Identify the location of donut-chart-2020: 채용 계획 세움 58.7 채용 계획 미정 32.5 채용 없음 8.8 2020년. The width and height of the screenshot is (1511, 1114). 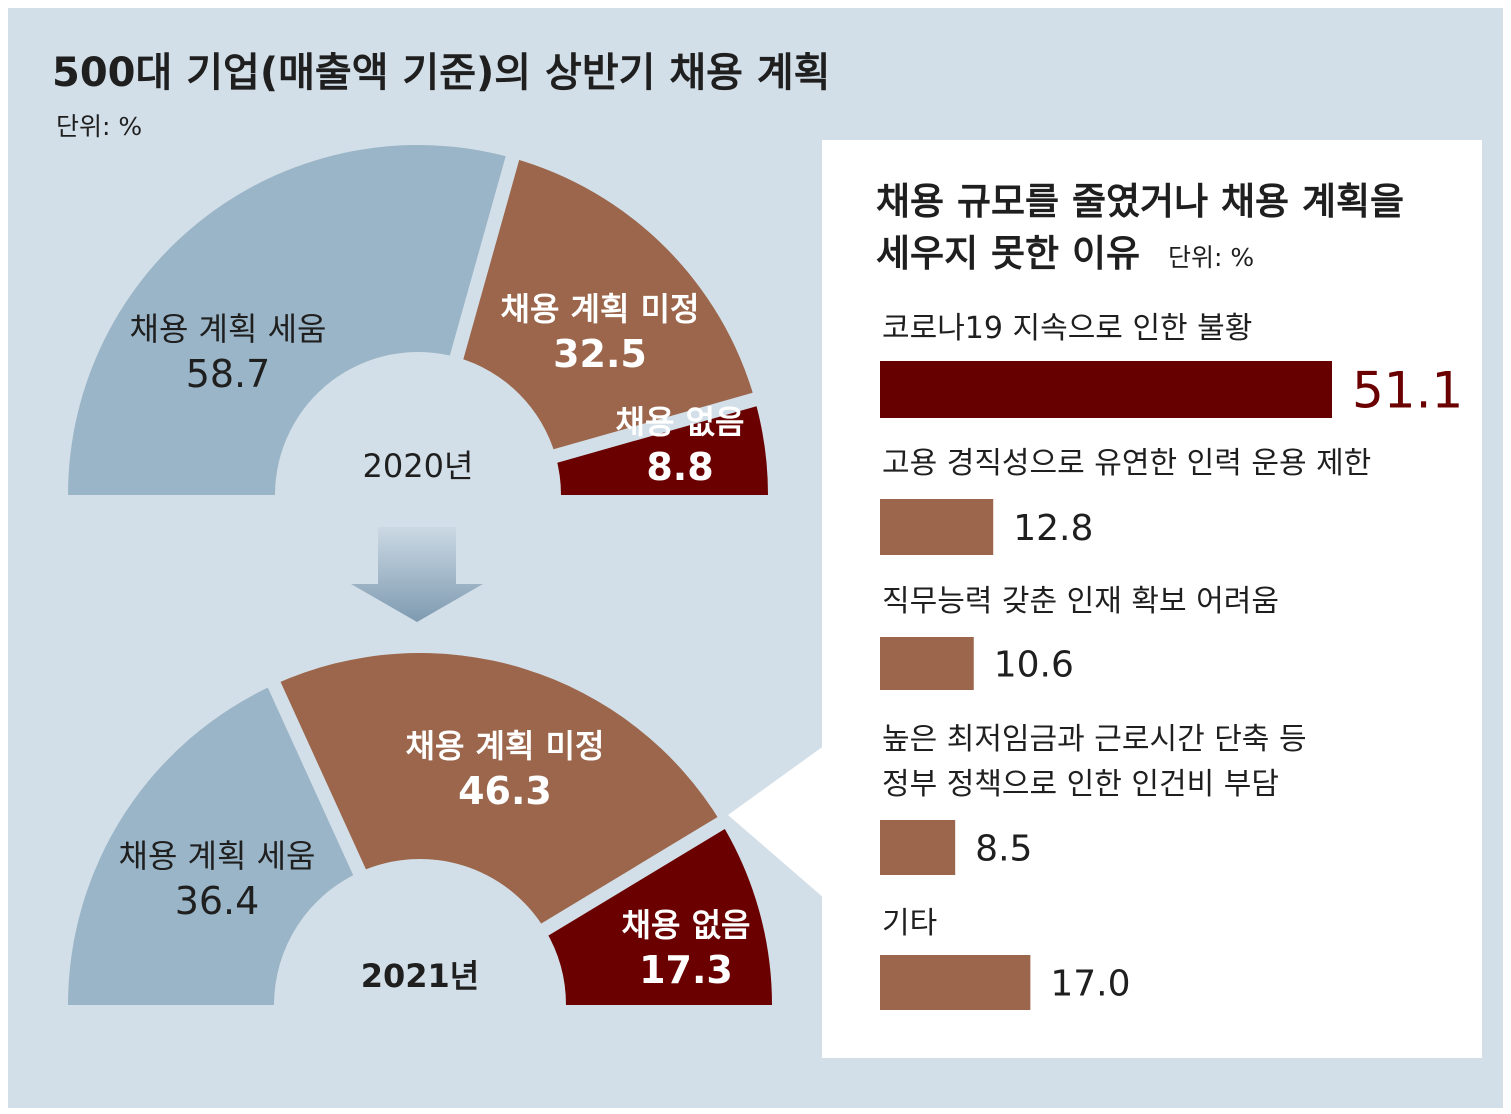
(418, 320).